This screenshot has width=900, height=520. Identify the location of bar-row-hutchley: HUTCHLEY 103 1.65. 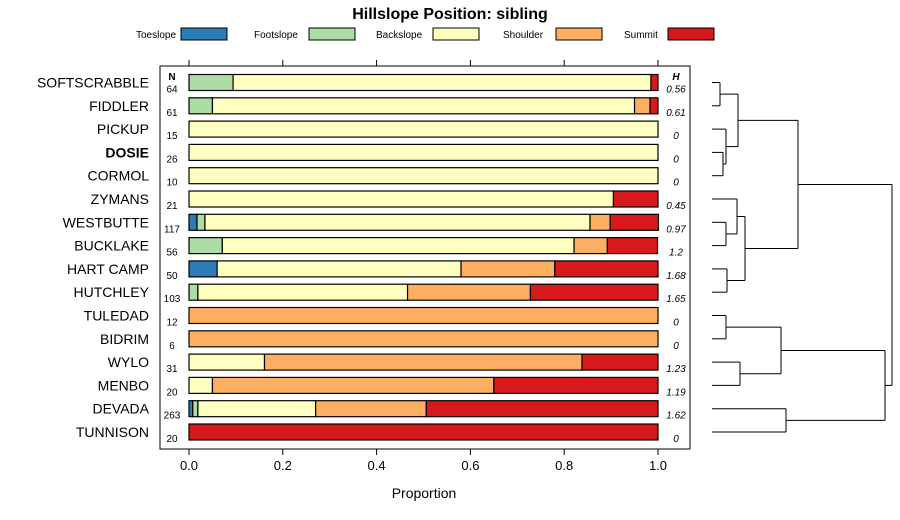
(380, 294).